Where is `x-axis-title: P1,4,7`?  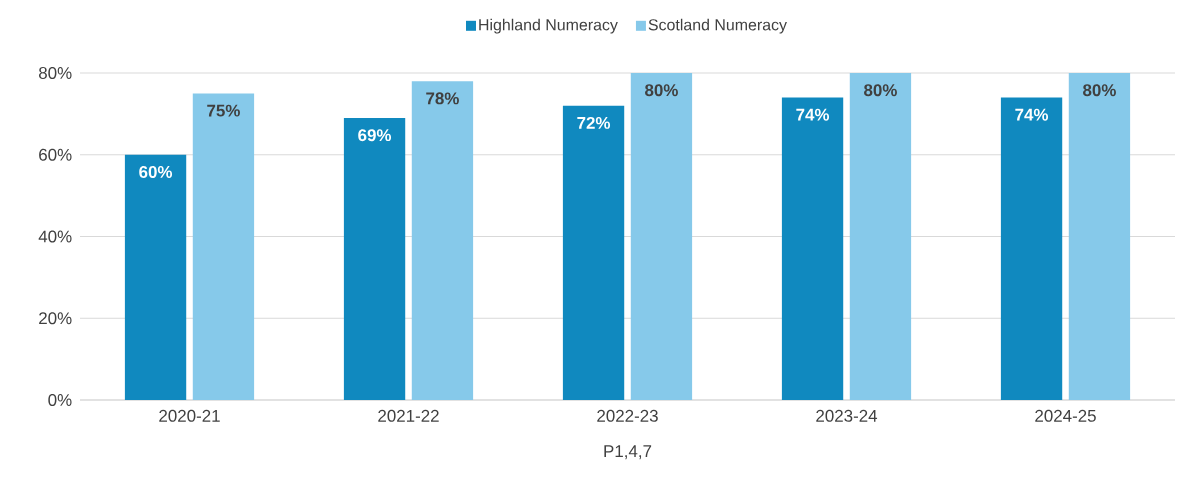
x-axis-title: P1,4,7 is located at coordinates (628, 452).